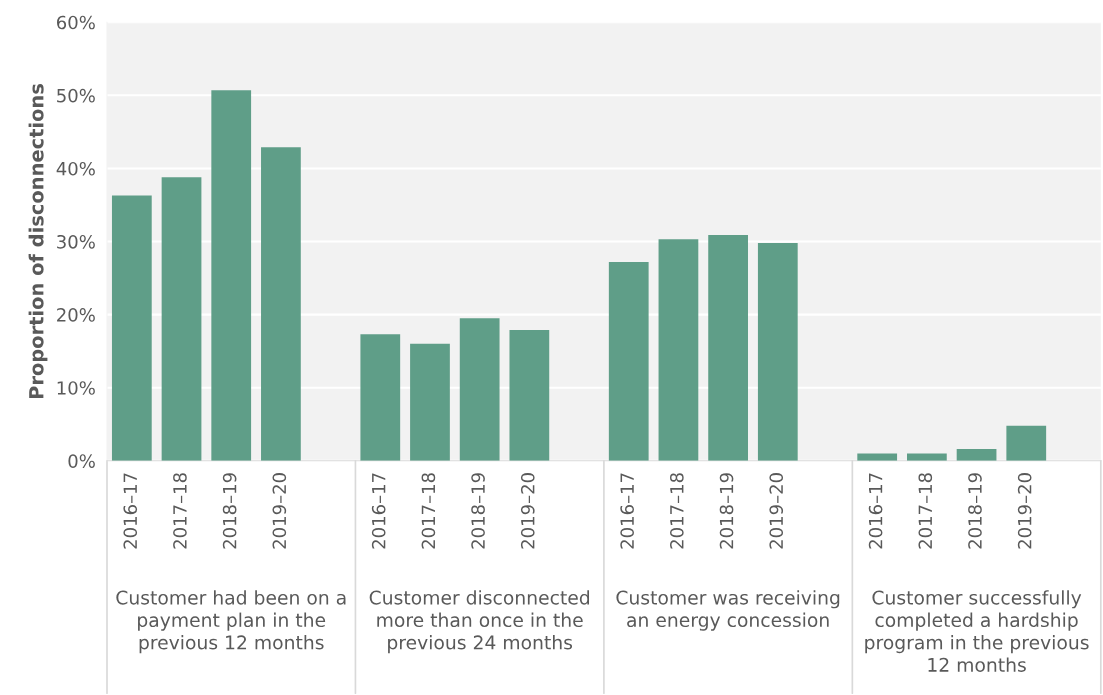  I want to click on y-axis-title: Proportion of disconnections, so click(38, 241).